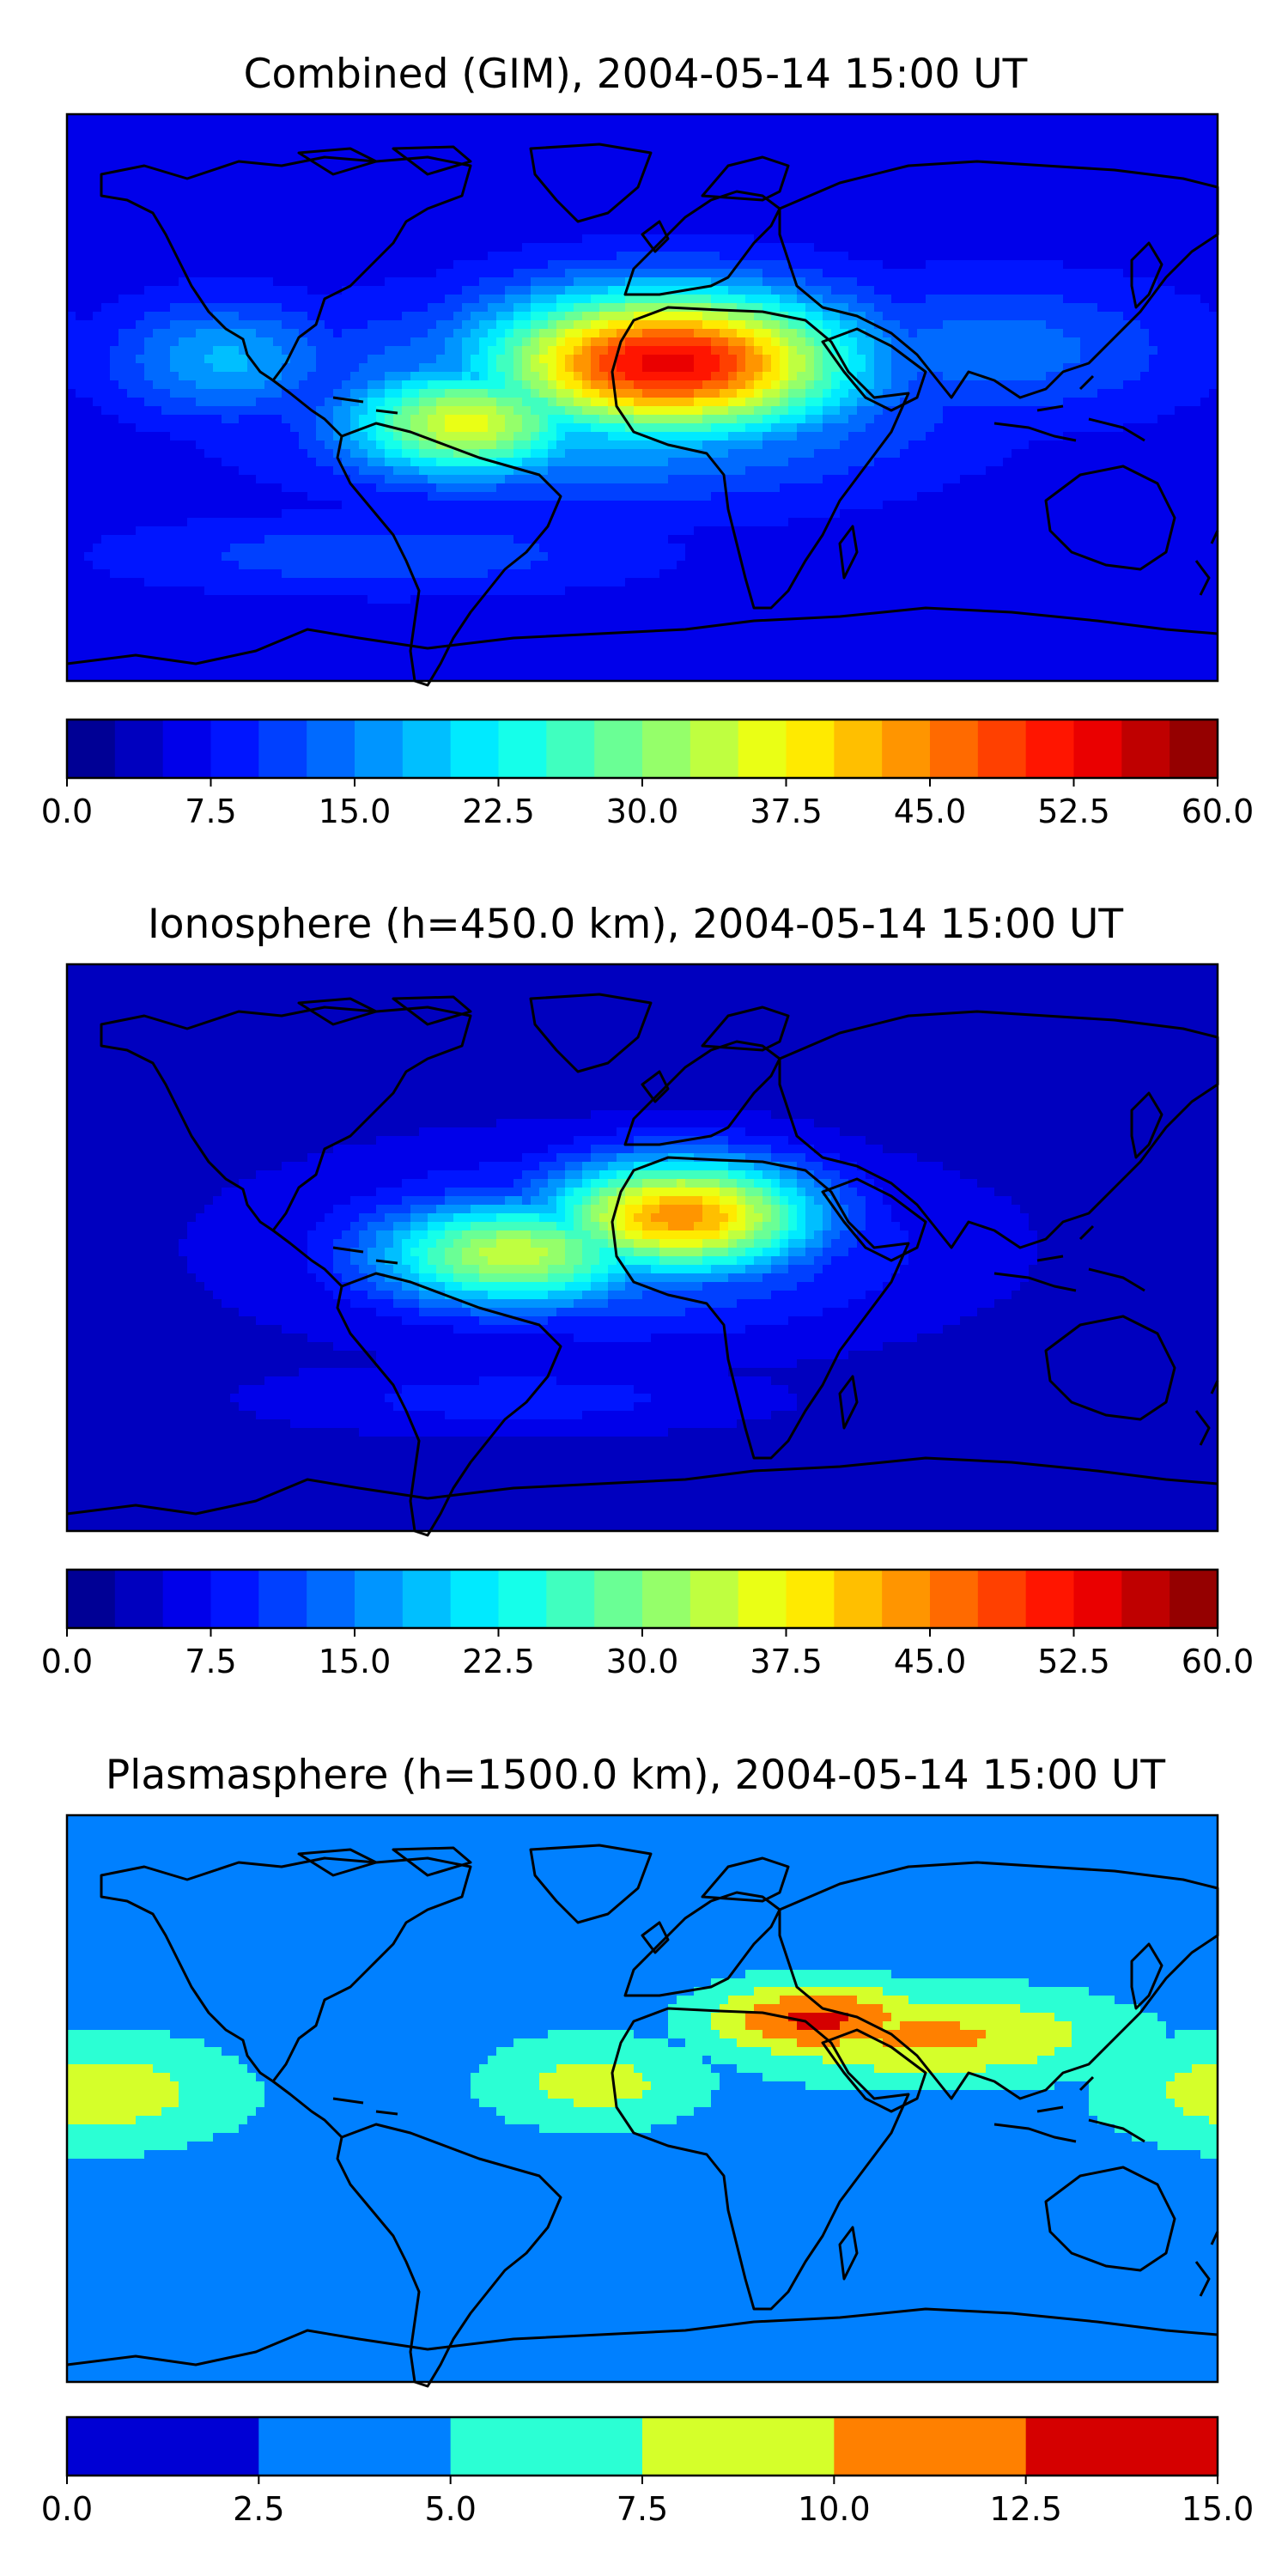 This screenshot has height=2576, width=1288. I want to click on colorbar-combined: 0.0 7.5 15.0 22.5 30.0 37.5 45.0 52.5 60.0, so click(648, 774).